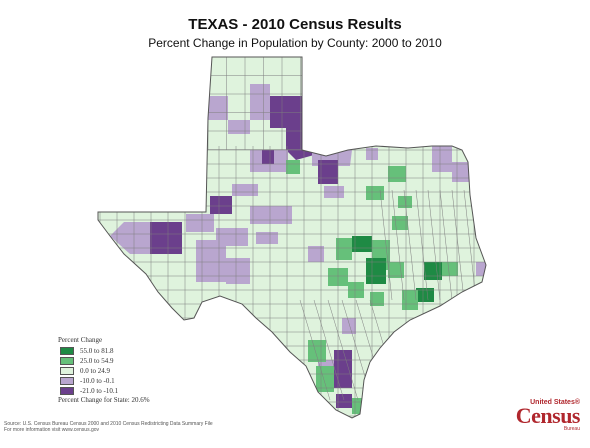  I want to click on legend-item: -10.0 to -0.1, so click(120, 381).